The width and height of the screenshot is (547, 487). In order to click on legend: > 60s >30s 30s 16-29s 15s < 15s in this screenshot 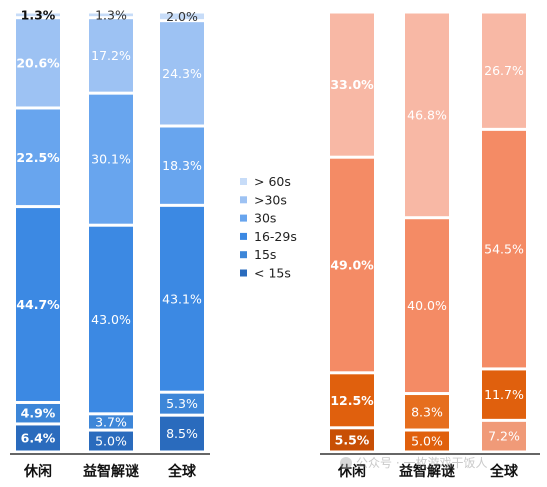, I will do `click(268, 227)`.